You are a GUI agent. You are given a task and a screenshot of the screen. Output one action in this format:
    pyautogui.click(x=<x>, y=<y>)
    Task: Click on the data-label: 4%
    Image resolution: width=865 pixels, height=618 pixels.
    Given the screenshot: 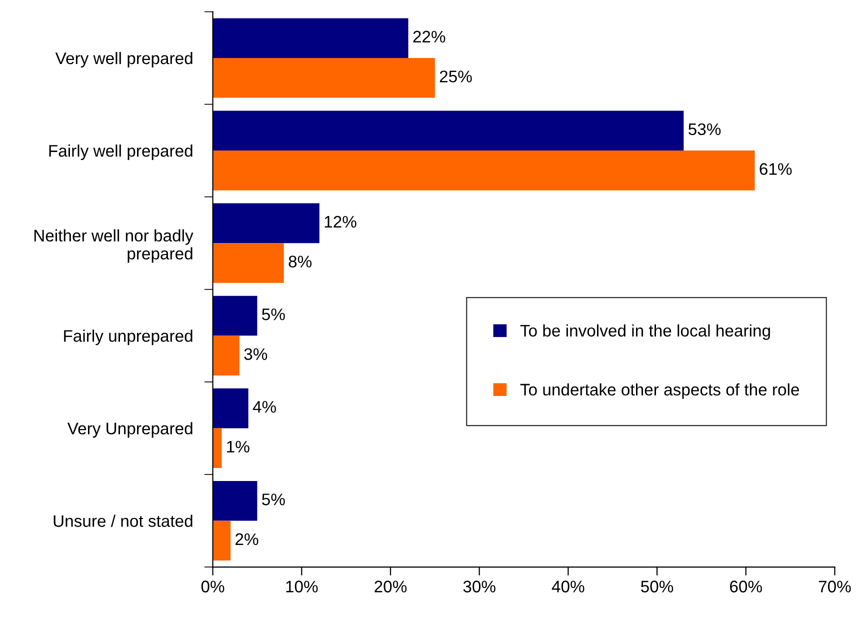 What is the action you would take?
    pyautogui.click(x=264, y=407)
    